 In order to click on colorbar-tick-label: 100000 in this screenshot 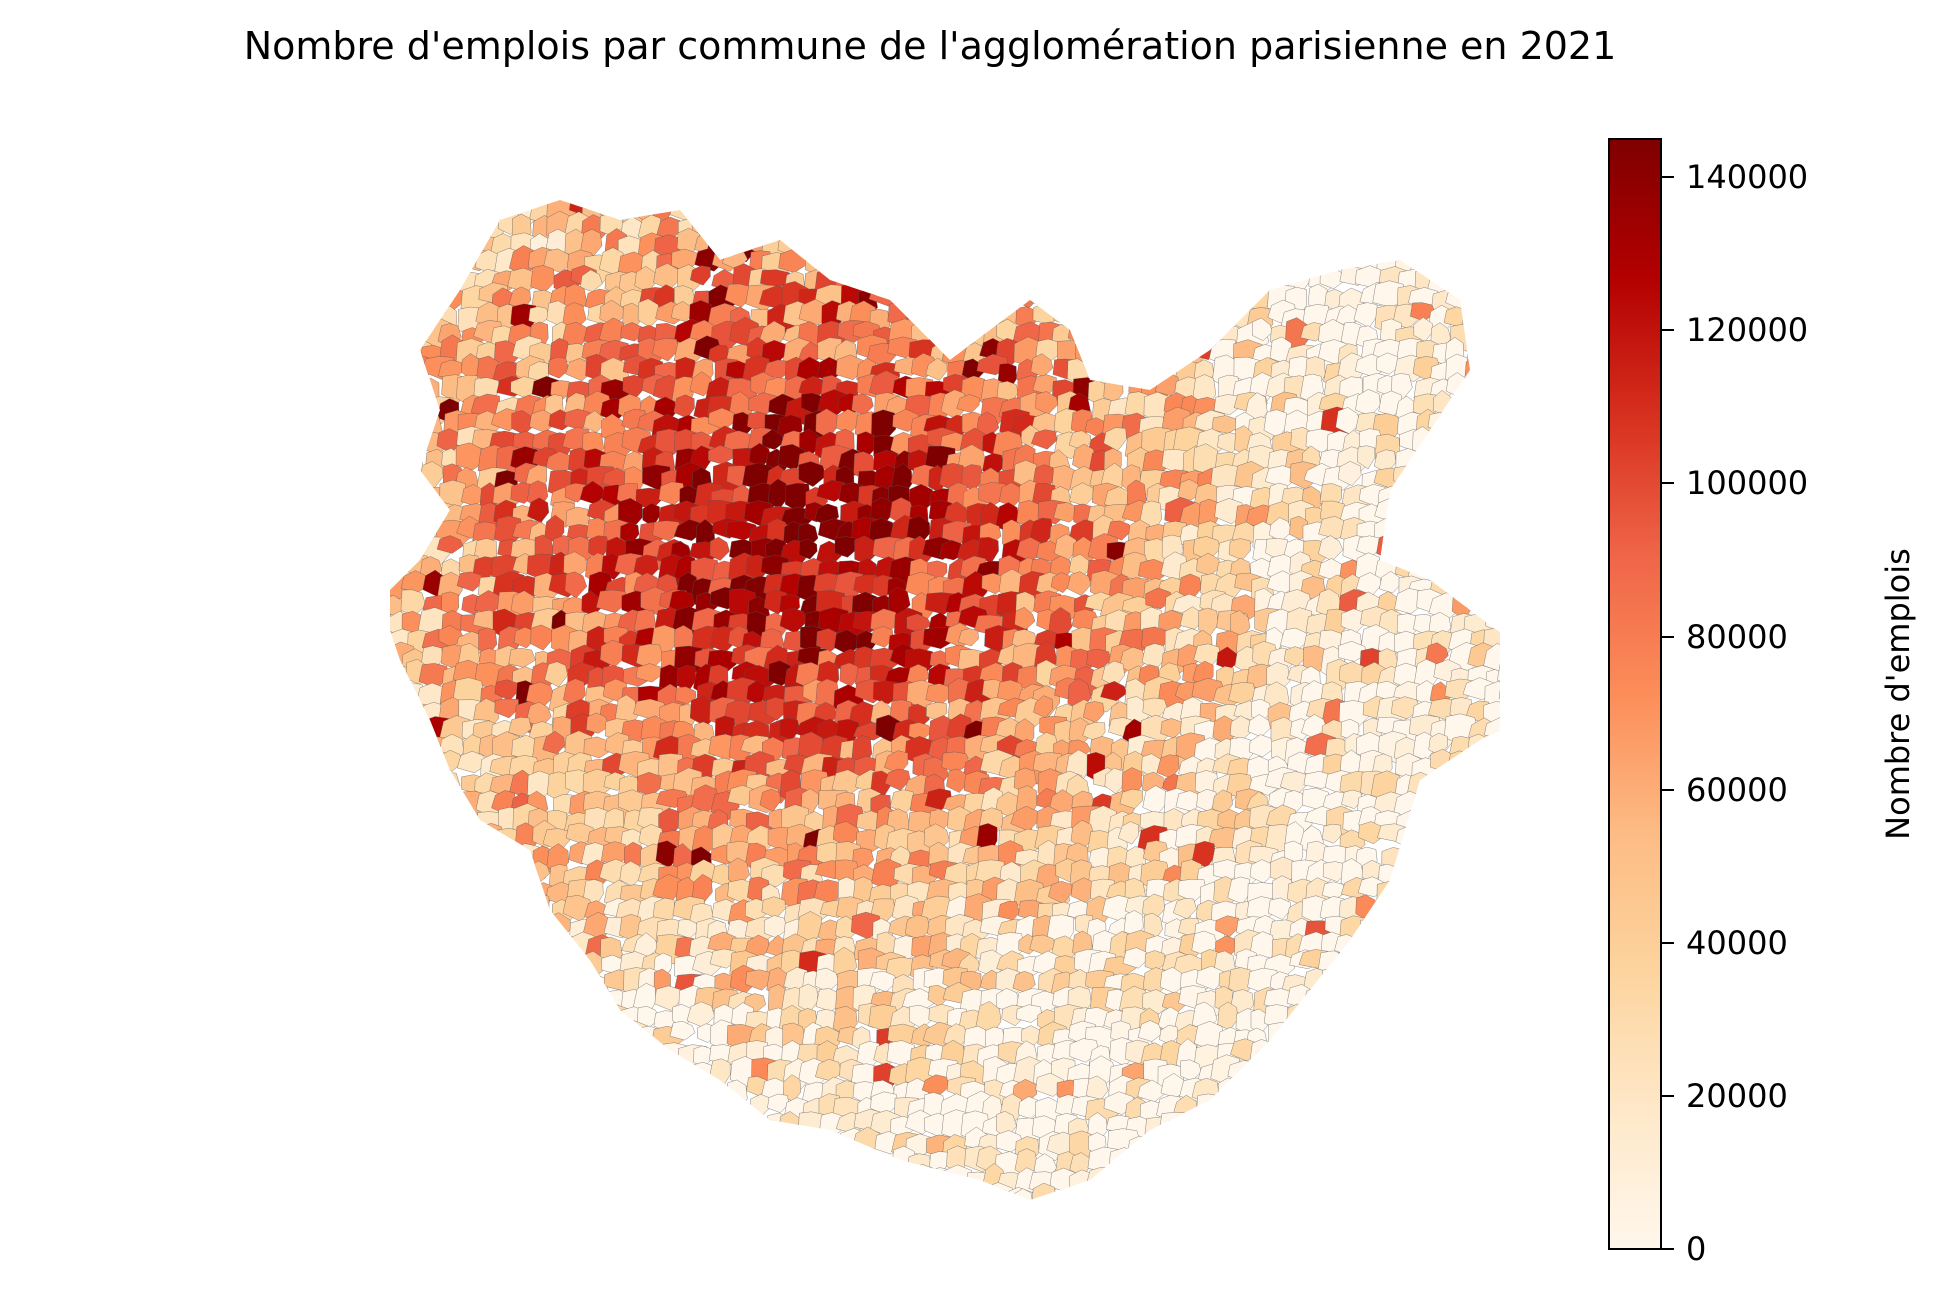, I will do `click(1747, 483)`.